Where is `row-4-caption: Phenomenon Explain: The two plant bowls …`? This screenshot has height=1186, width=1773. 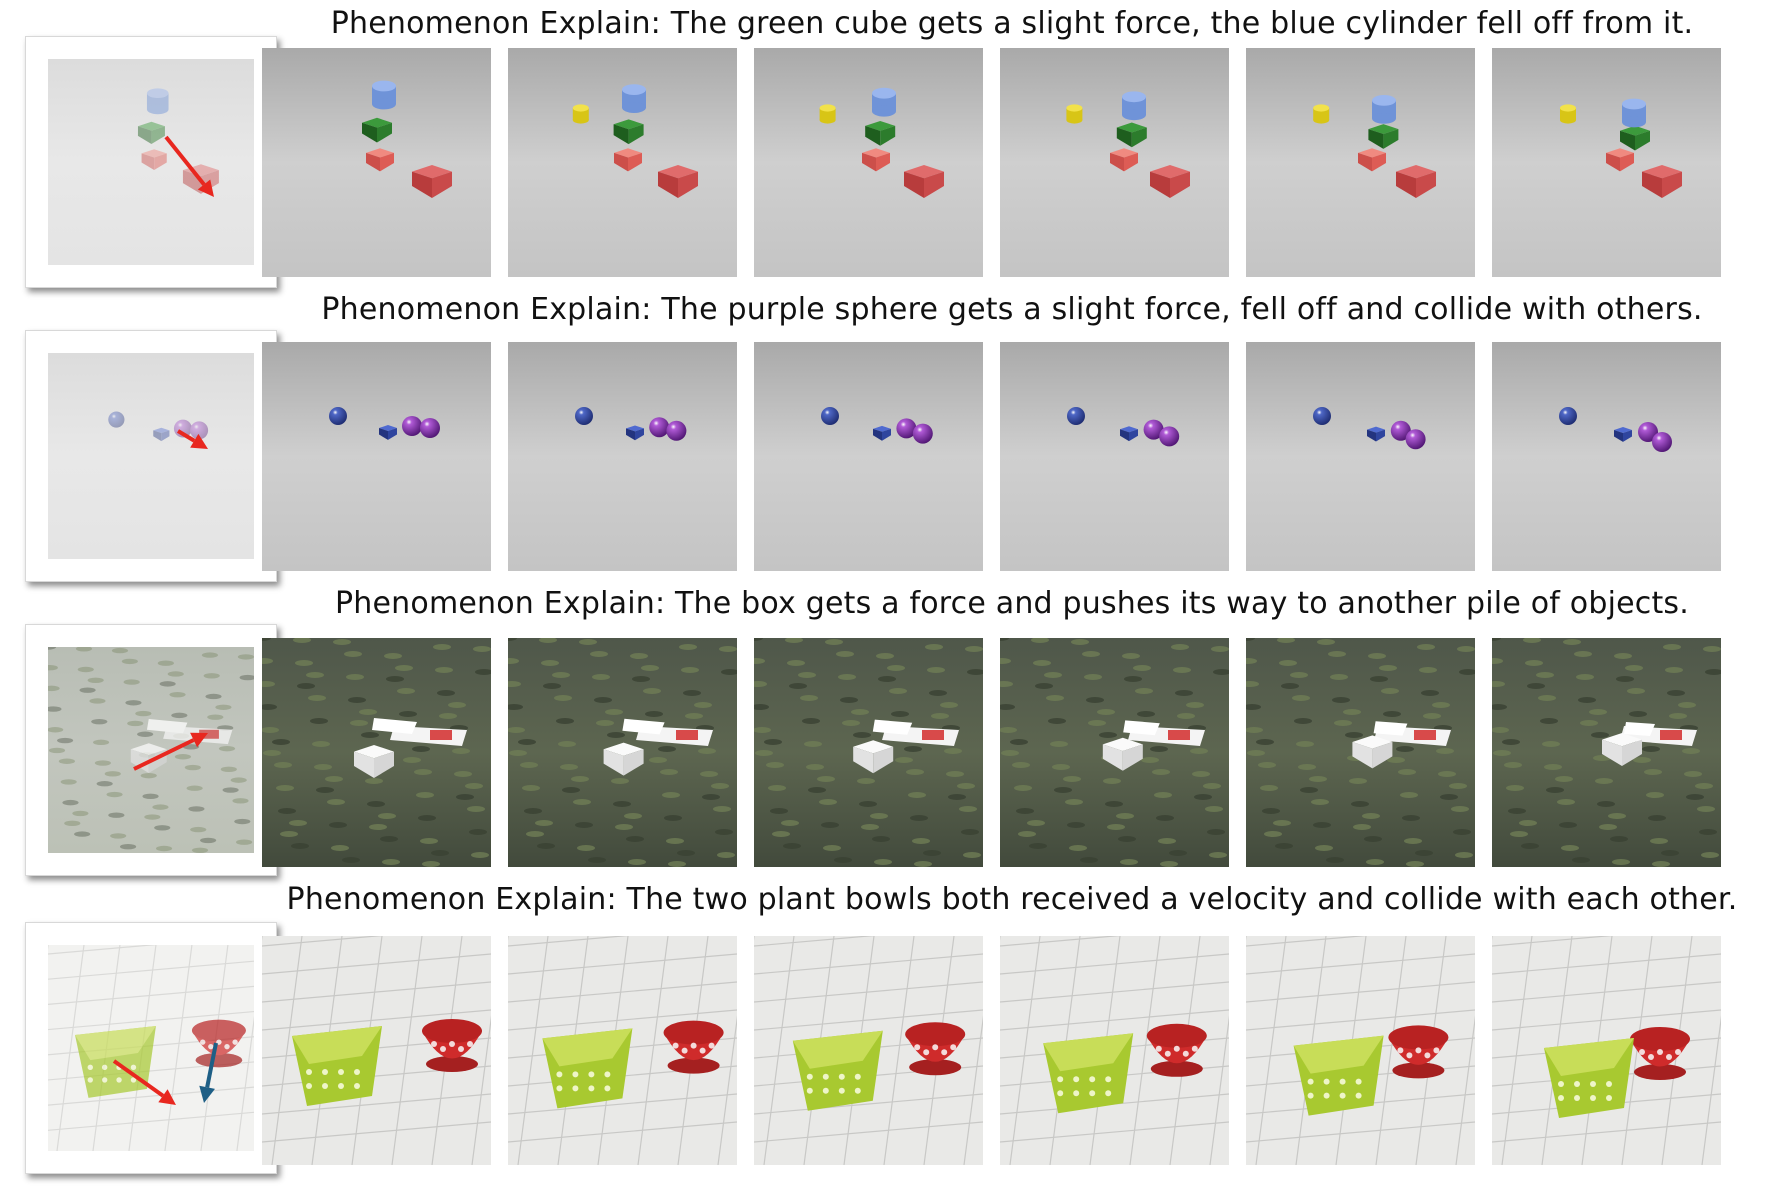 row-4-caption: Phenomenon Explain: The two plant bowls … is located at coordinates (1012, 899).